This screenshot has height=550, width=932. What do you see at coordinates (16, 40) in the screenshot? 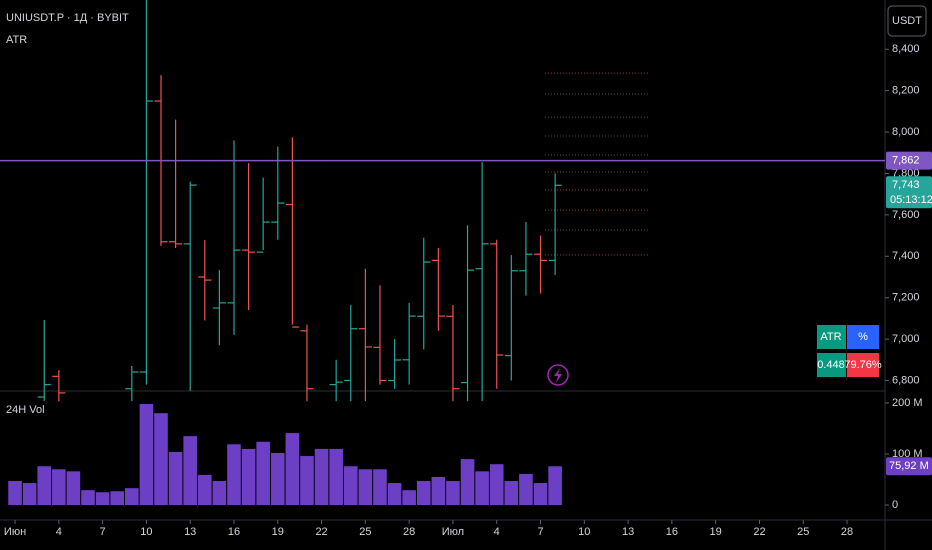
I see `indicator: ATR` at bounding box center [16, 40].